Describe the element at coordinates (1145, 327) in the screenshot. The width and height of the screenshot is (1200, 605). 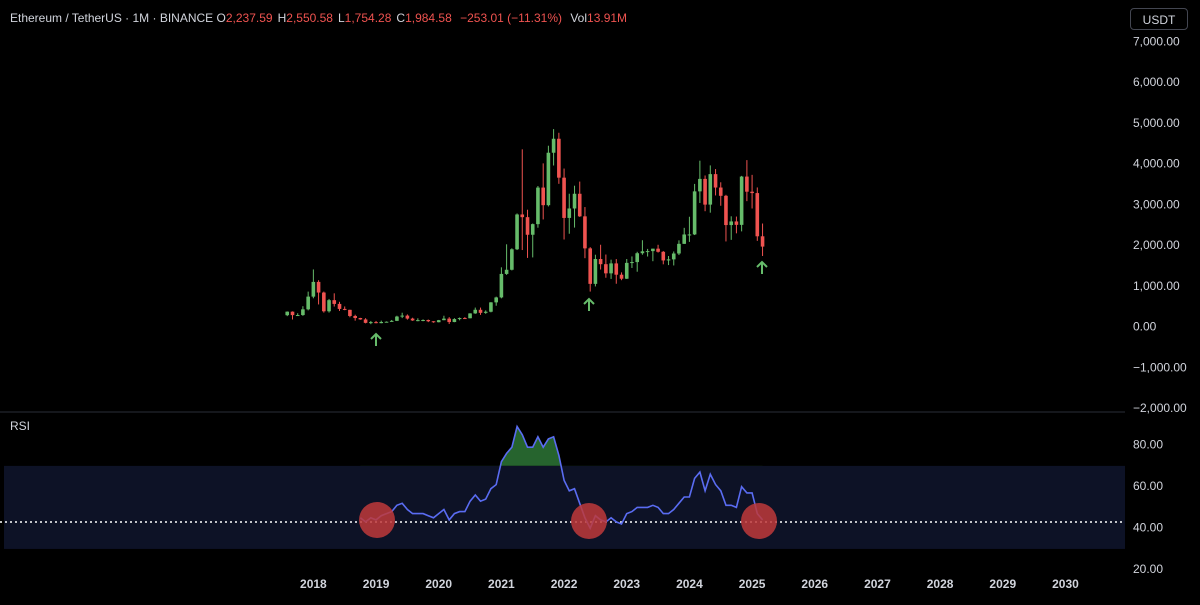
I see `y-tick-label: 0.00` at that location.